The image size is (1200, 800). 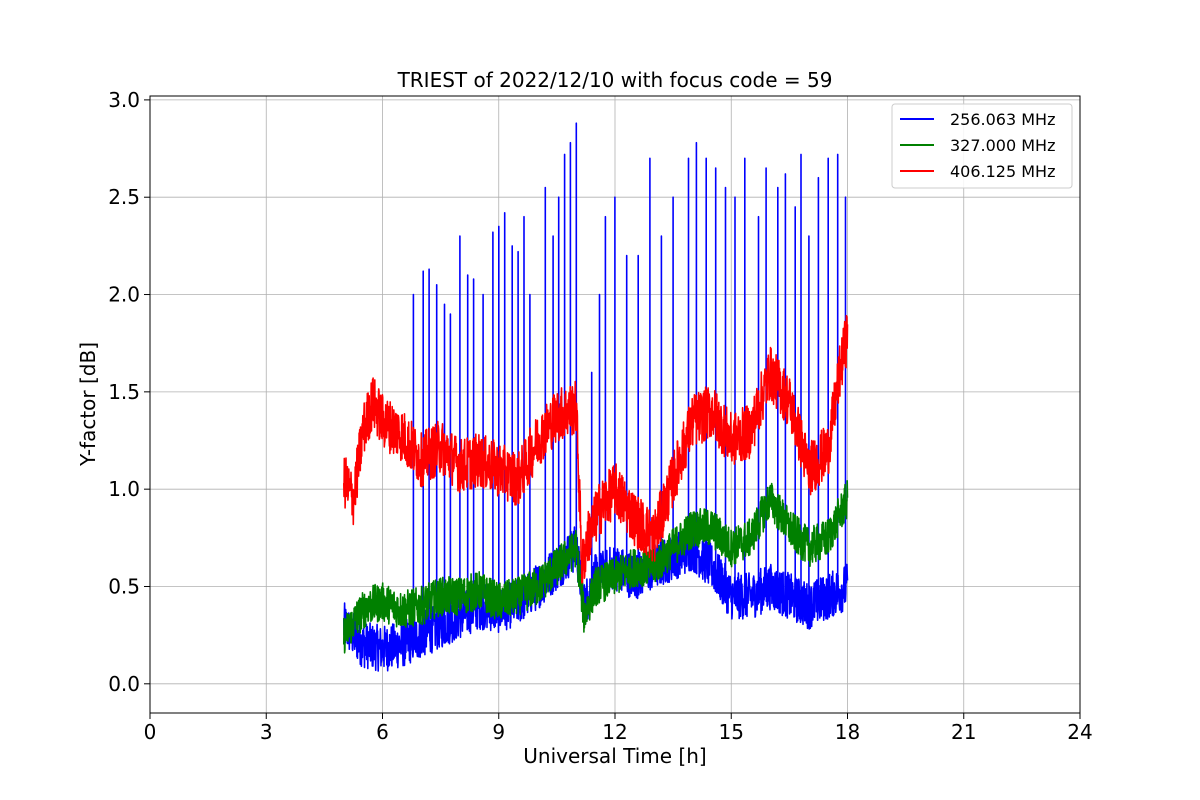 What do you see at coordinates (614, 756) in the screenshot?
I see `x-axis-label: Universal Time [h]` at bounding box center [614, 756].